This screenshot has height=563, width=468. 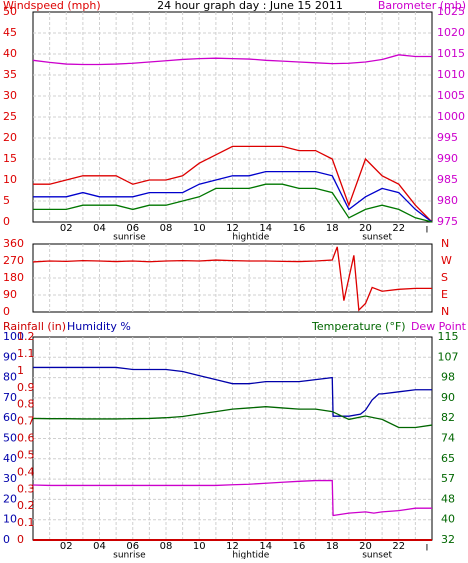 What do you see at coordinates (10, 11) in the screenshot?
I see `panel-1-left-tick: 50` at bounding box center [10, 11].